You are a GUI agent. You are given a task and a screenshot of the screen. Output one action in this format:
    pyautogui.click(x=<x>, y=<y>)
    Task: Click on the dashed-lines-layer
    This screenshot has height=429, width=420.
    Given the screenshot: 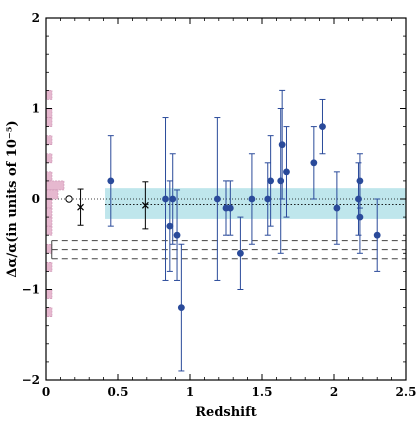 What is the action you would take?
    pyautogui.click(x=228, y=250)
    